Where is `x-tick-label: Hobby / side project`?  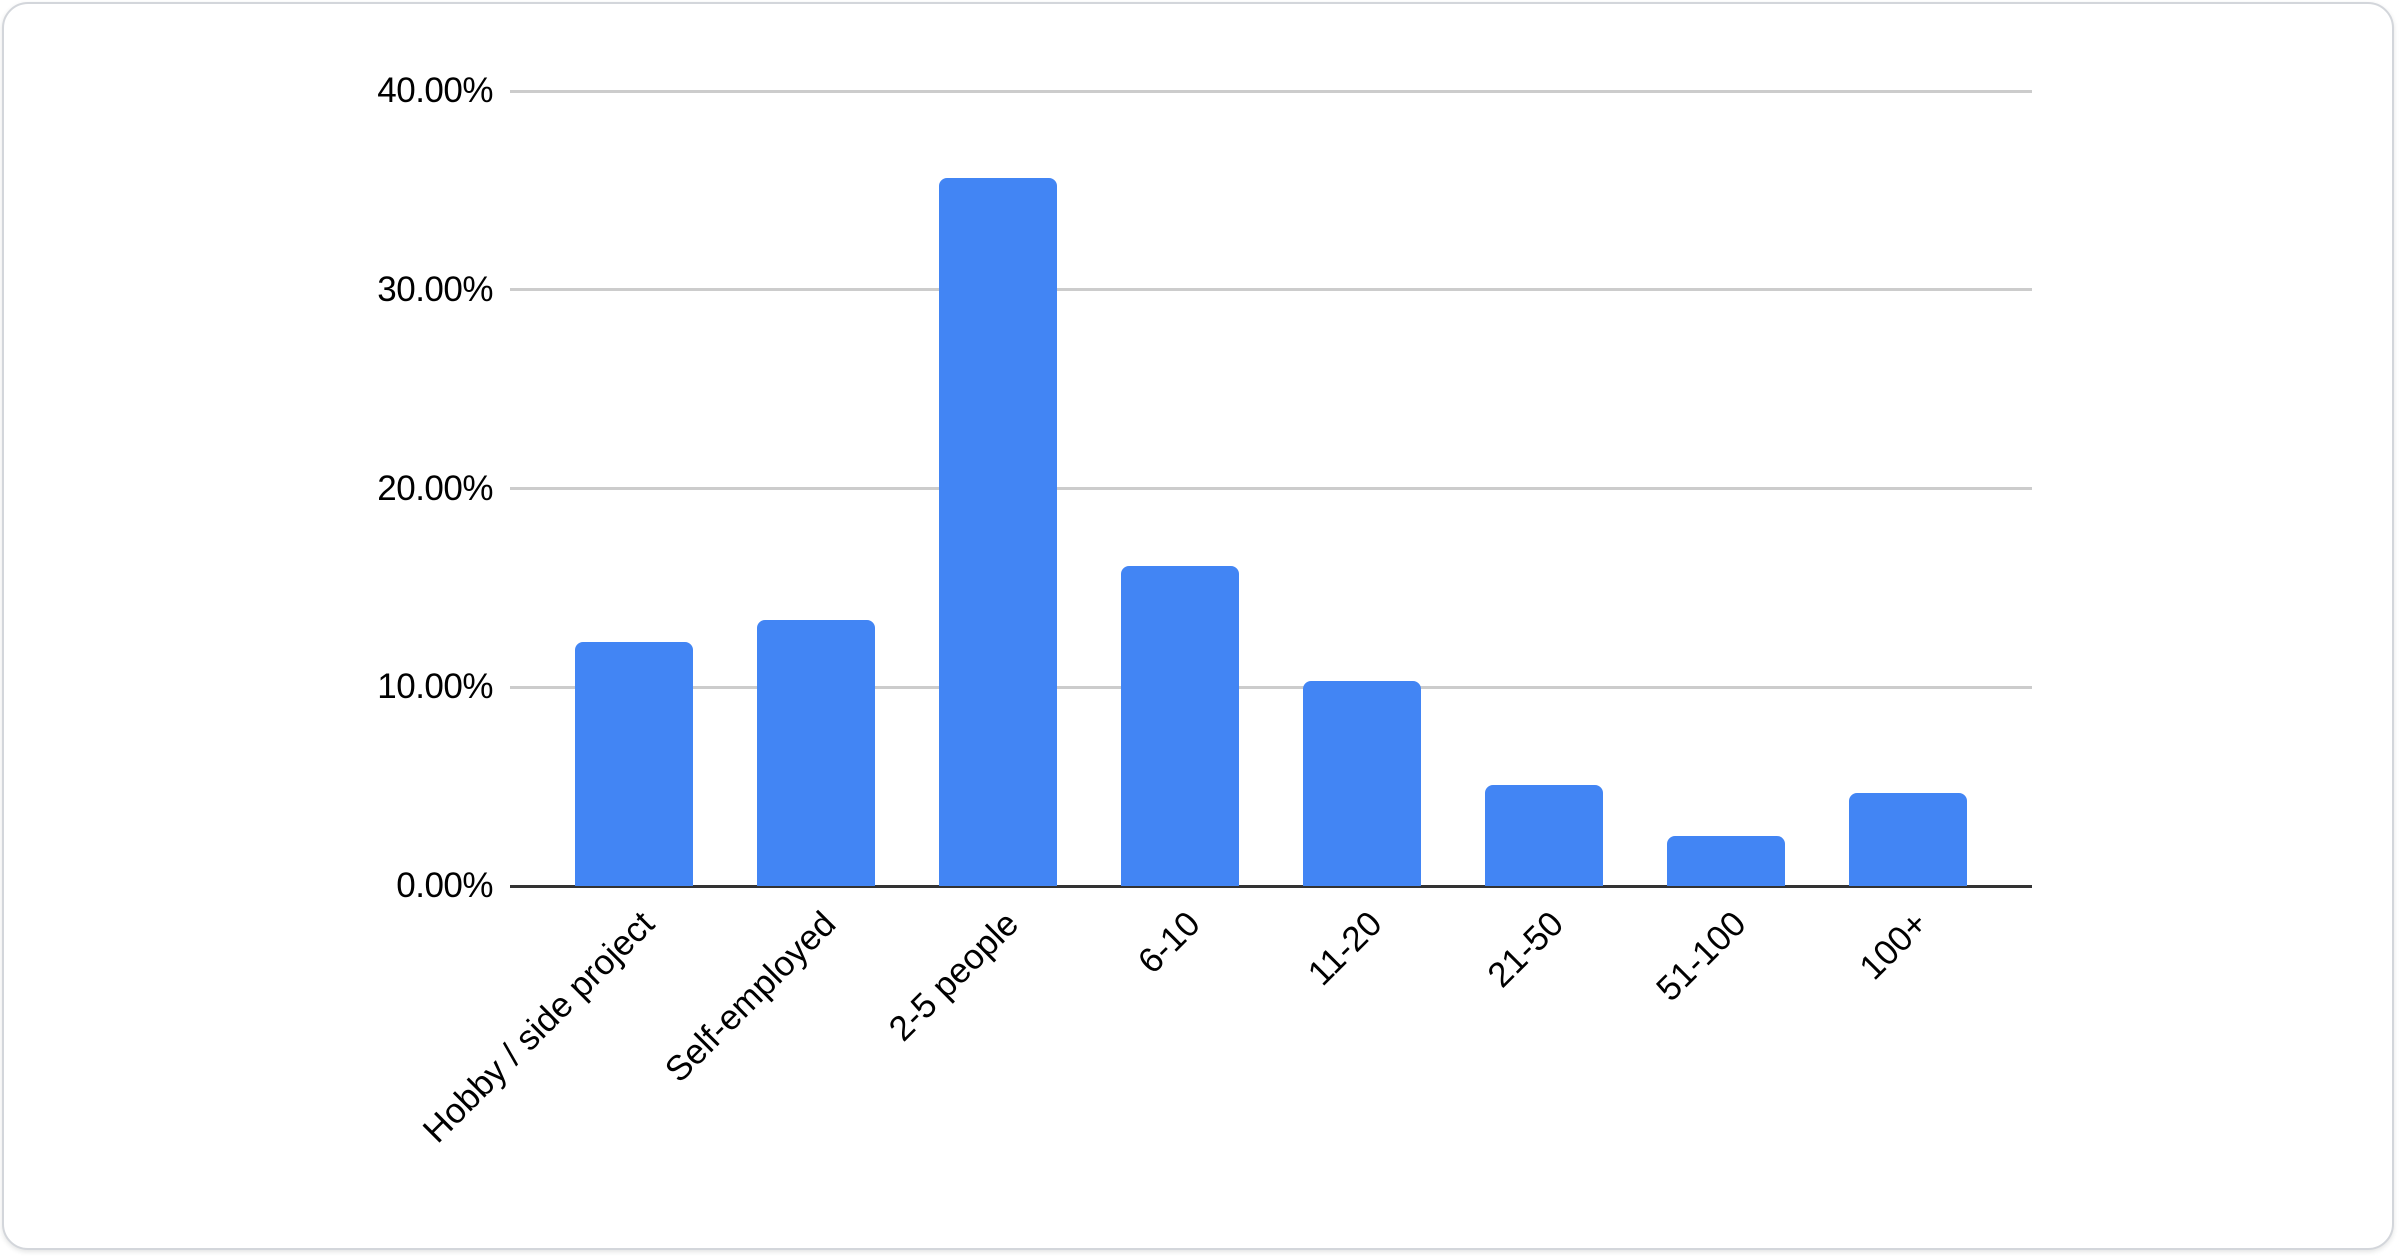 x-tick-label: Hobby / side project is located at coordinates (538, 1027).